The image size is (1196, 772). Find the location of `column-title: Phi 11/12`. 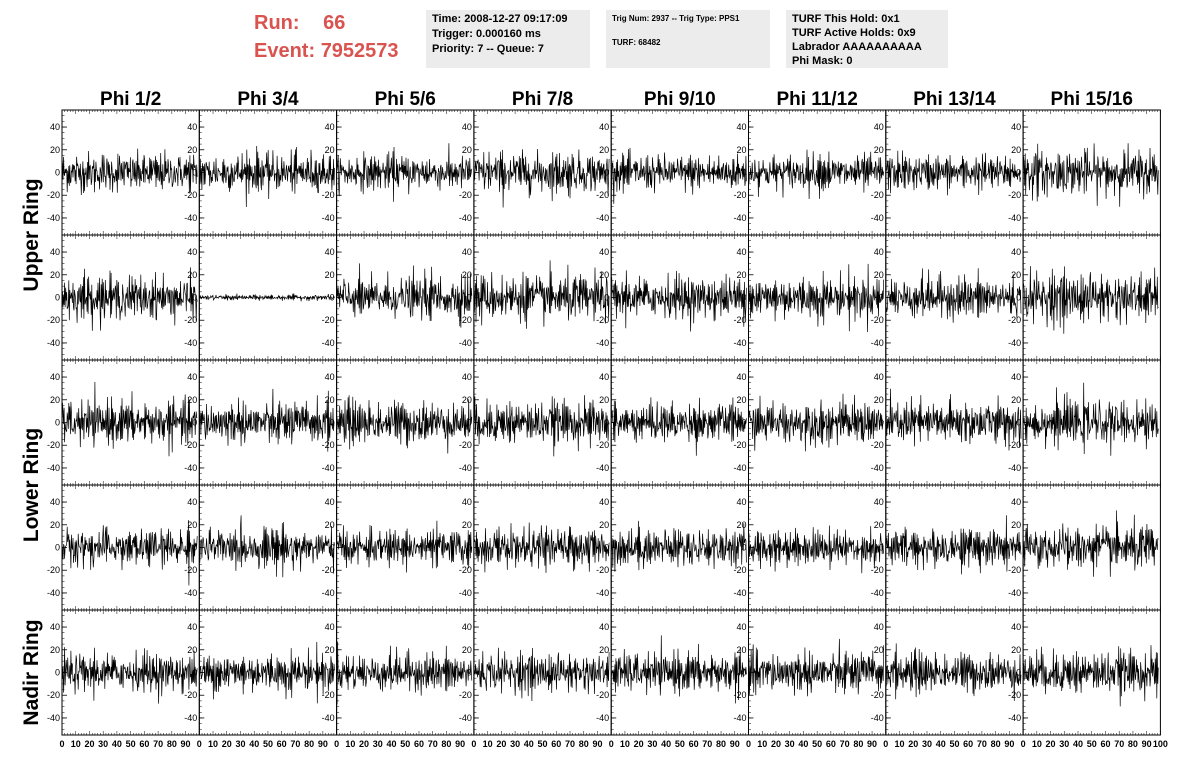

column-title: Phi 11/12 is located at coordinates (816, 99).